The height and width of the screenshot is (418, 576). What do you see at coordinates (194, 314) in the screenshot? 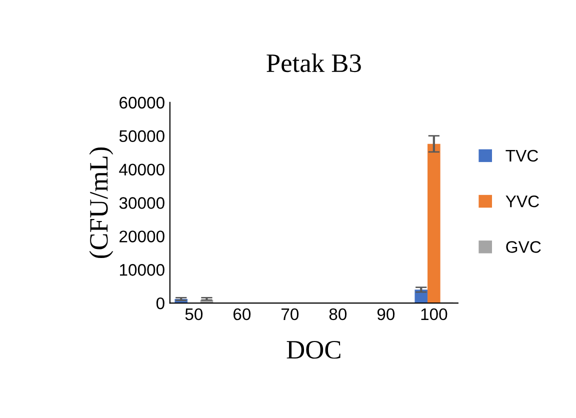
I see `x-tick-label: 50` at bounding box center [194, 314].